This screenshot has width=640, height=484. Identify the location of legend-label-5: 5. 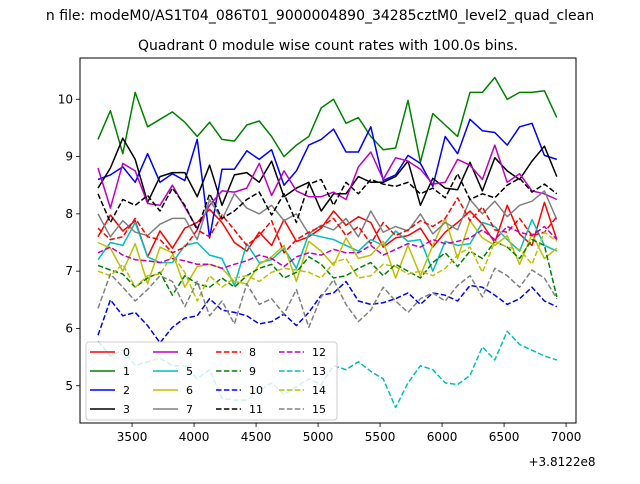
(189, 371).